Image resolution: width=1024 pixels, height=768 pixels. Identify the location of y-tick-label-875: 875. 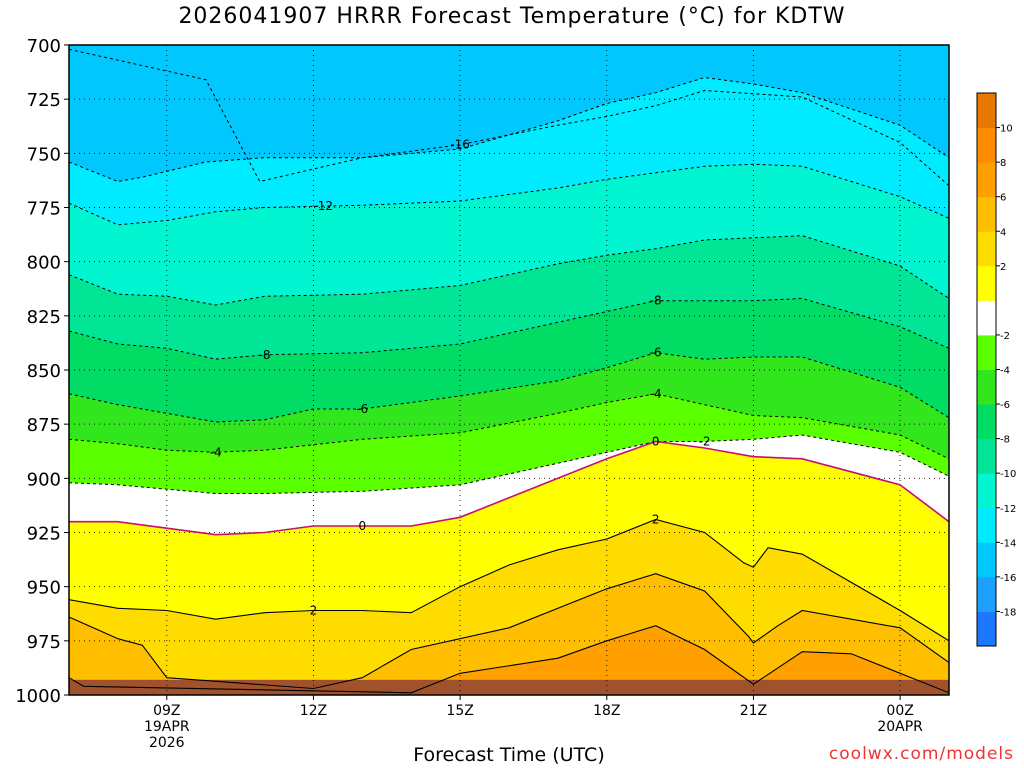
(44, 425).